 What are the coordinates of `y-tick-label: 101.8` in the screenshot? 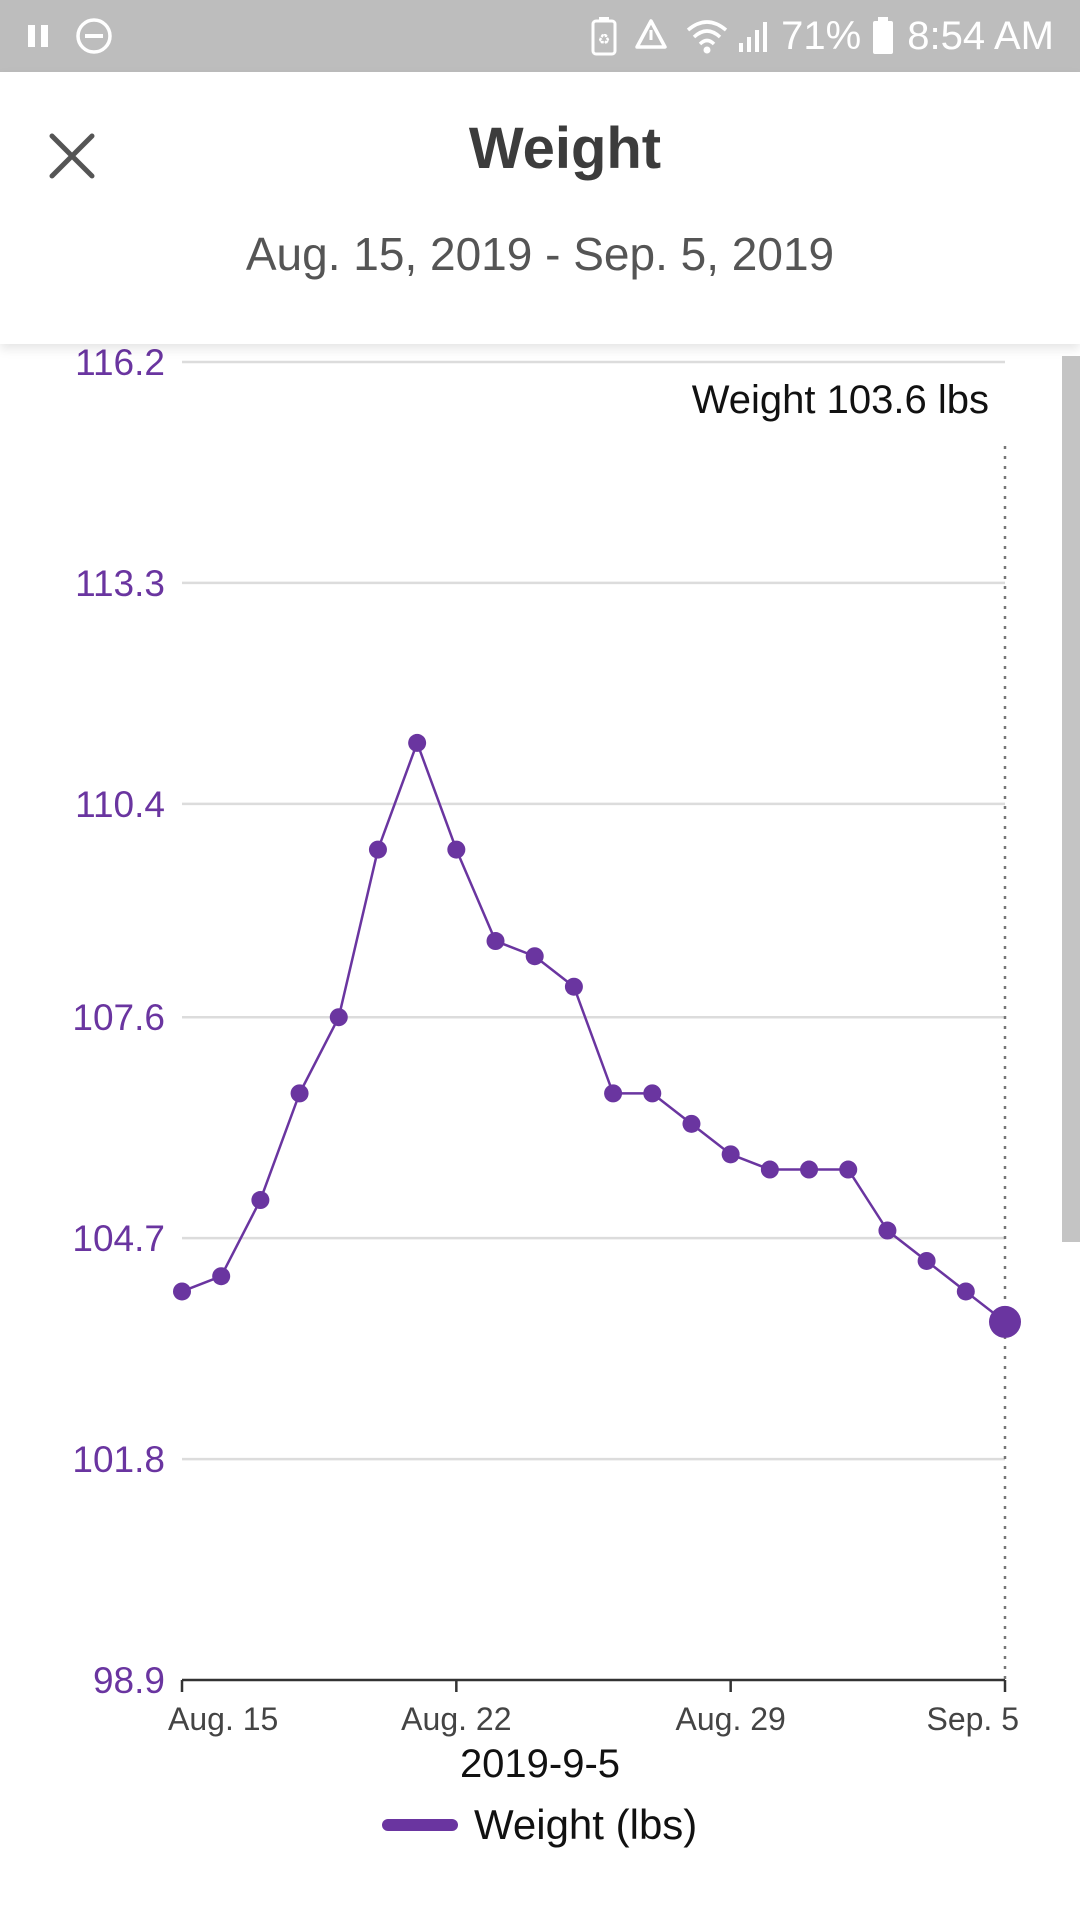 It's located at (118, 1459).